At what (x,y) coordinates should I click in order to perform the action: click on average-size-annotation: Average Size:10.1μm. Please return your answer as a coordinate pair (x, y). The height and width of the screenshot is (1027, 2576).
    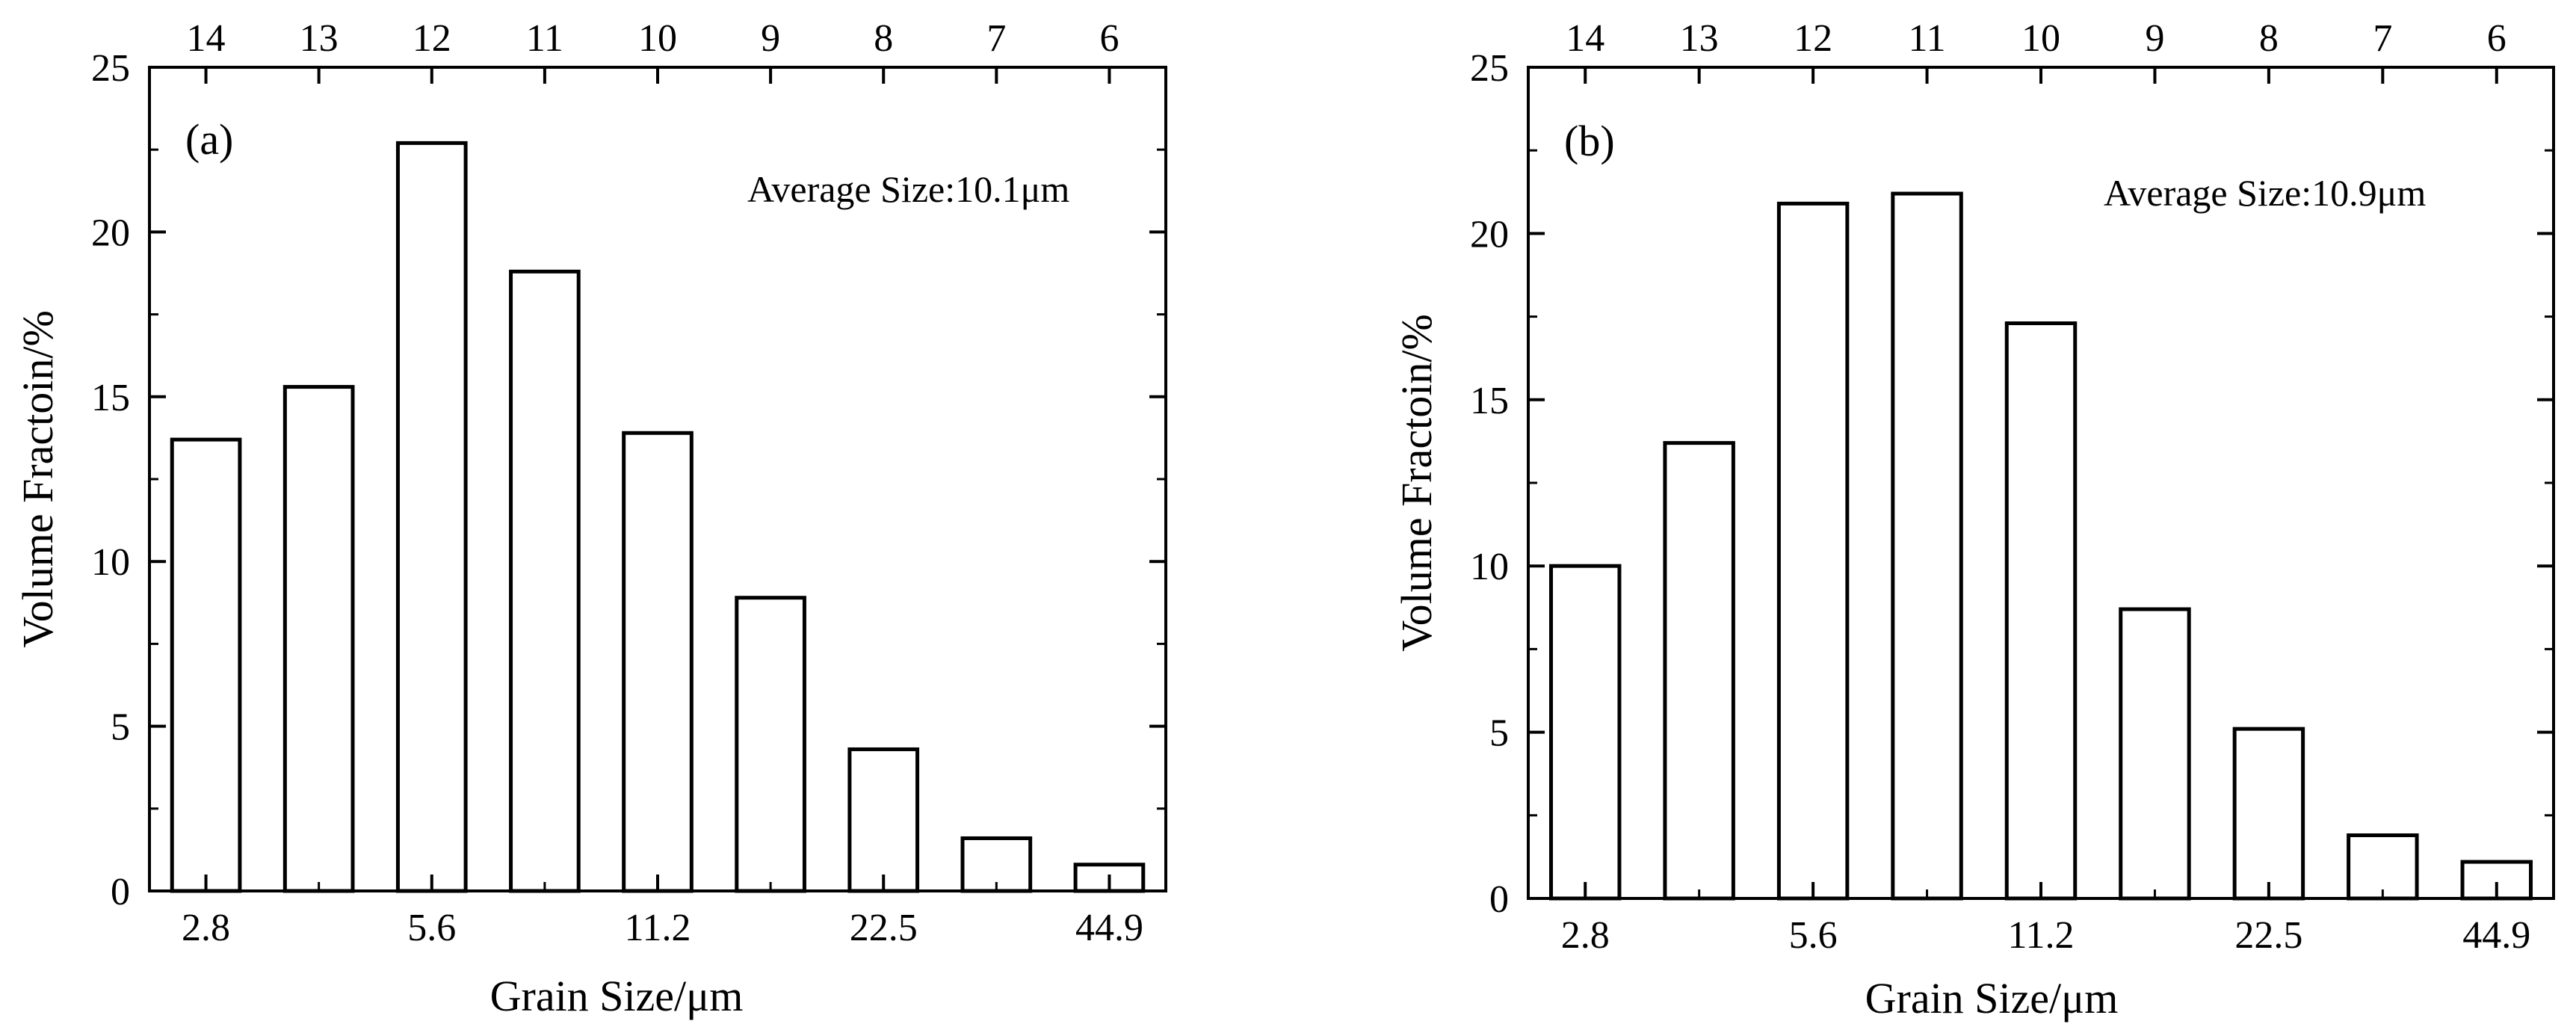
    Looking at the image, I should click on (908, 189).